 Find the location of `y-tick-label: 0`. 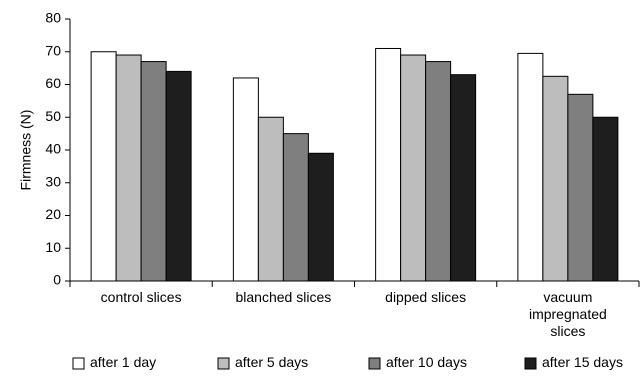

y-tick-label: 0 is located at coordinates (57, 280).